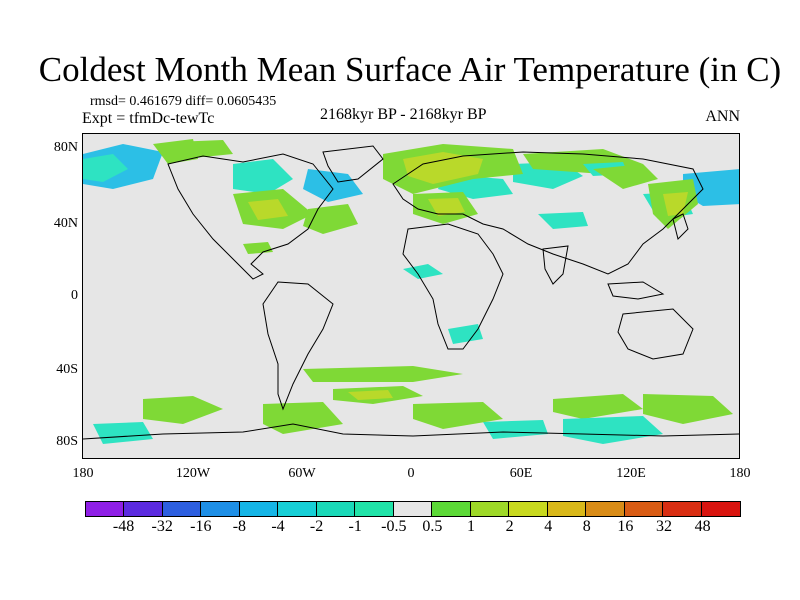  Describe the element at coordinates (316, 526) in the screenshot. I see `colorbar-label: -2` at that location.